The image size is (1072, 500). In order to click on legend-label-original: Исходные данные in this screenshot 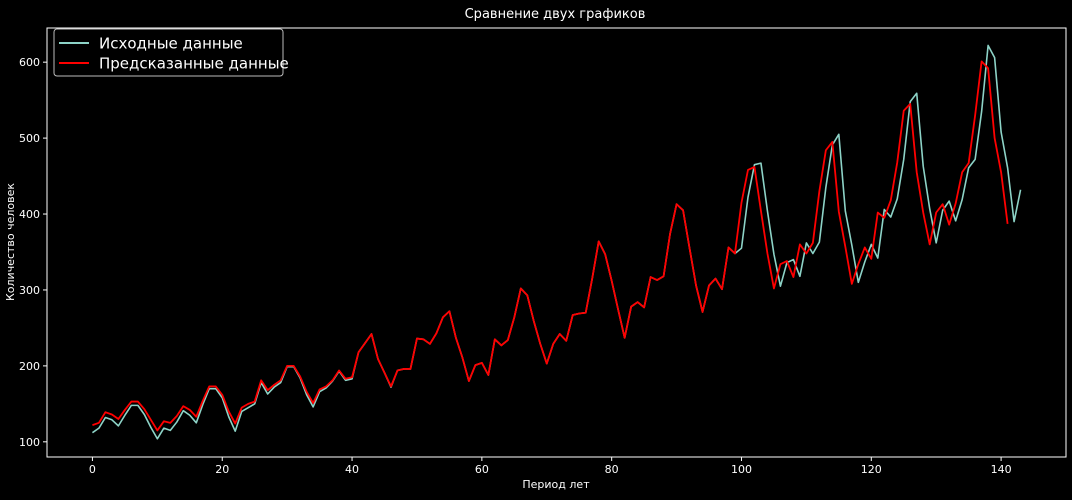, I will do `click(171, 44)`.